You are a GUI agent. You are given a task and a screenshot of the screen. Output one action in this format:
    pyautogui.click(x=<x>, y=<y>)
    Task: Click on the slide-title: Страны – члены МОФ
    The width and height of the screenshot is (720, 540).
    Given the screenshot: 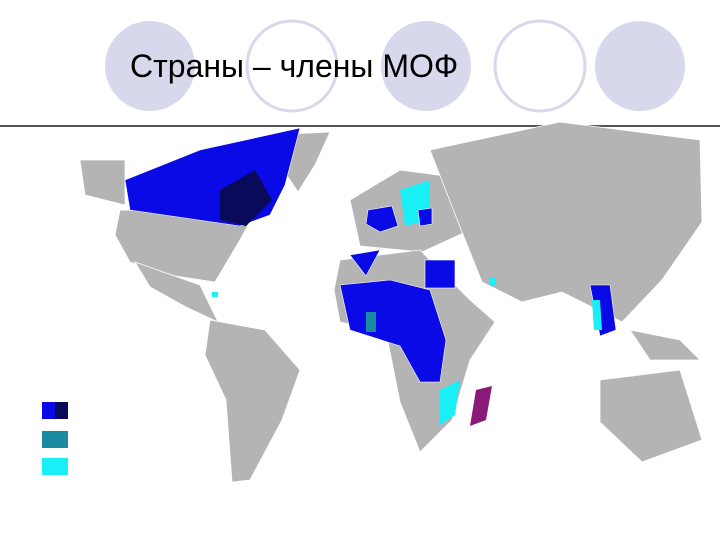 What is the action you would take?
    pyautogui.click(x=294, y=66)
    